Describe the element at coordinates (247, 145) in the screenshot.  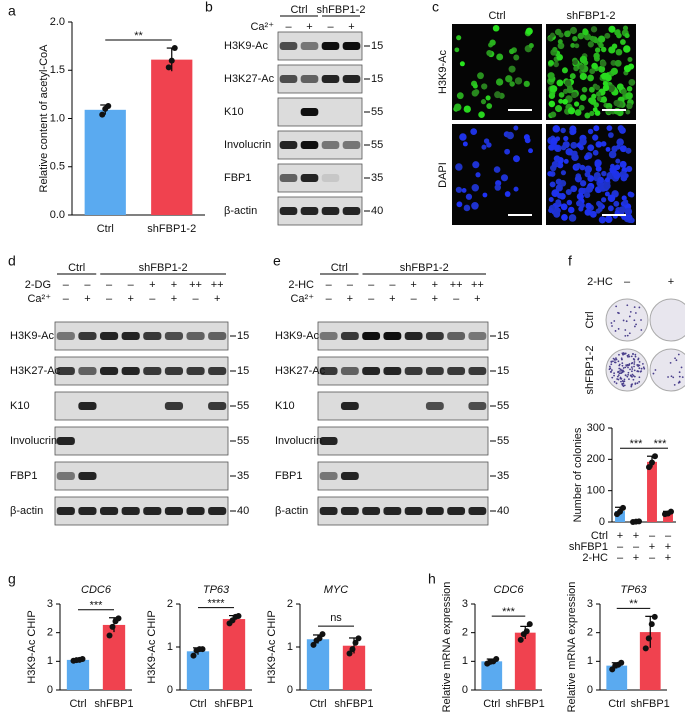
I see `blot-row-label: Involucrin` at that location.